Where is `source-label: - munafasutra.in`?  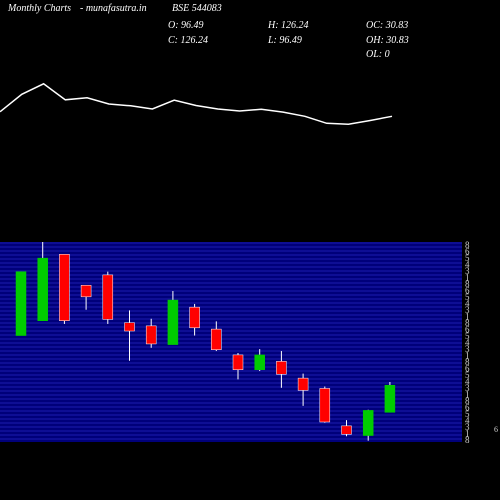
source-label: - munafasutra.in is located at coordinates (113, 8).